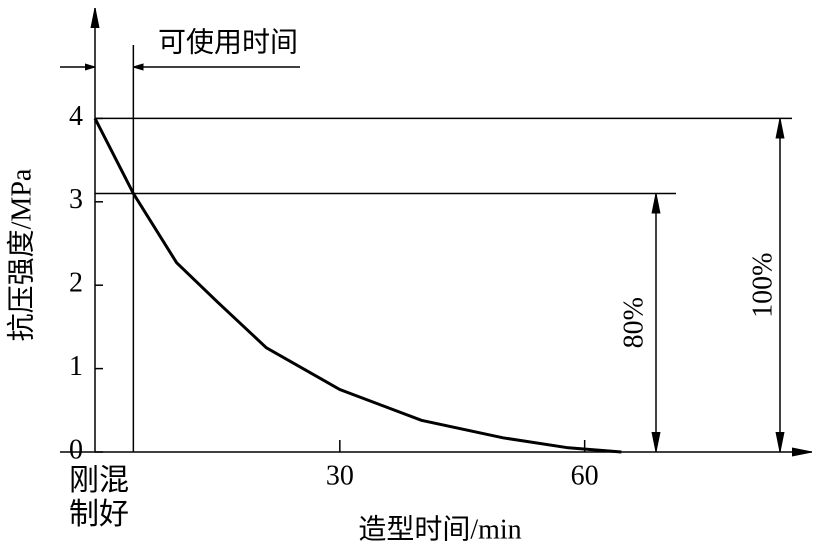  Describe the element at coordinates (76, 199) in the screenshot. I see `y-tick-label: 3` at that location.